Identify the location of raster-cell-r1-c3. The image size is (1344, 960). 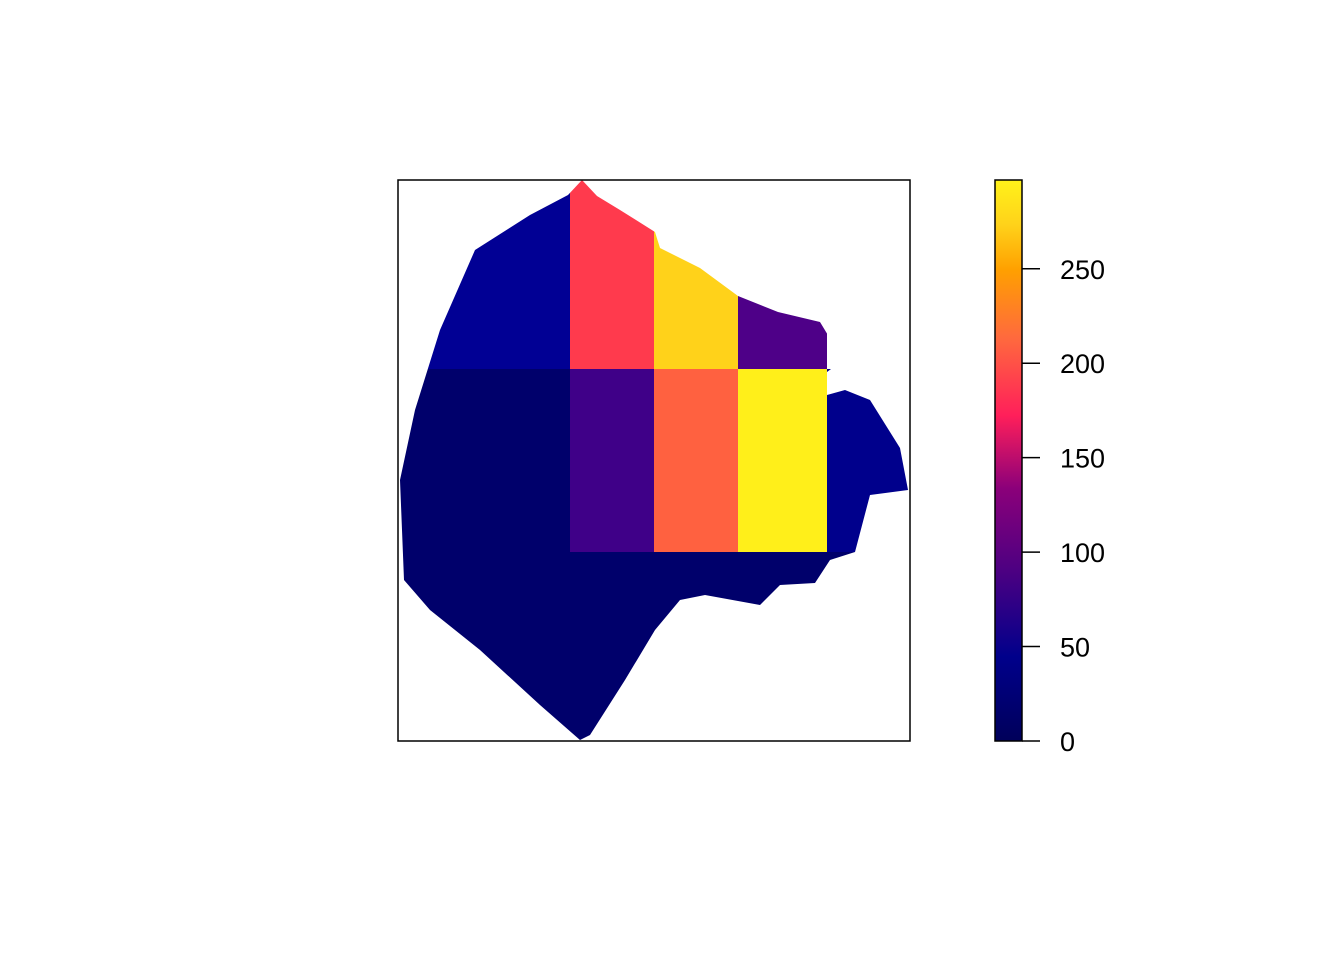
(782, 460).